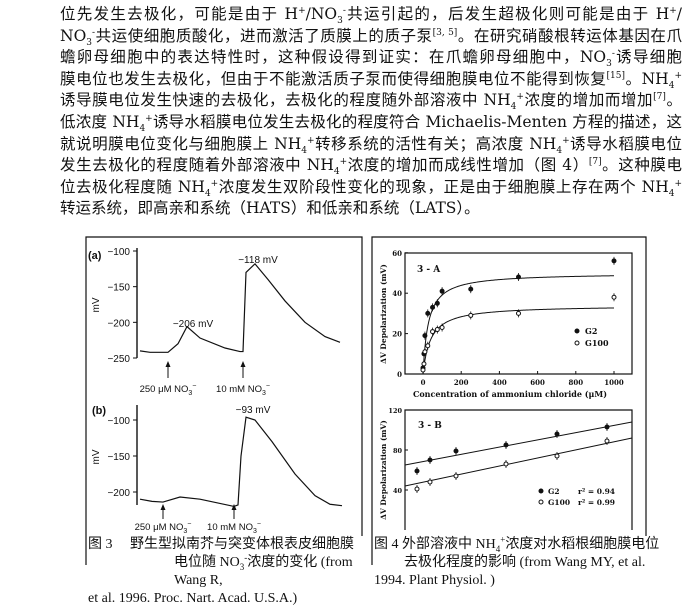 The height and width of the screenshot is (608, 691). I want to click on paragraph-line: 转运系统，即高亲和系统（HATS）和低亲和系统（LATS）。, so click(270, 208).